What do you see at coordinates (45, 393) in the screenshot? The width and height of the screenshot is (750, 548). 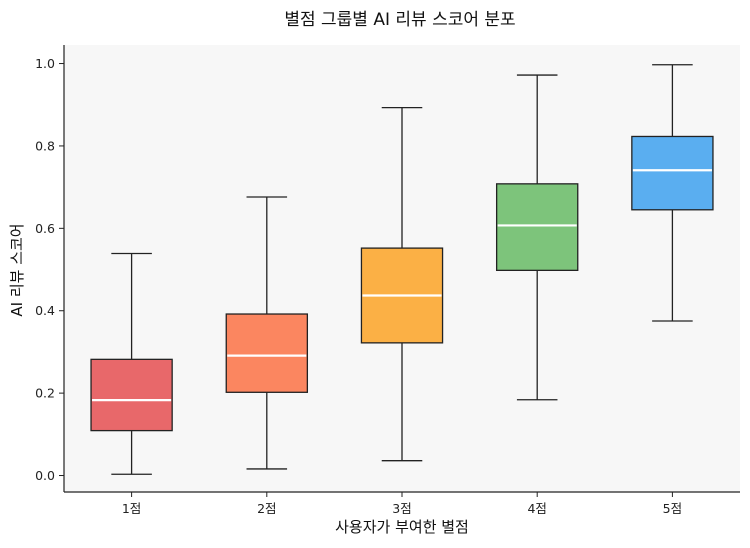 I see `y-tick-label: 0.2` at bounding box center [45, 393].